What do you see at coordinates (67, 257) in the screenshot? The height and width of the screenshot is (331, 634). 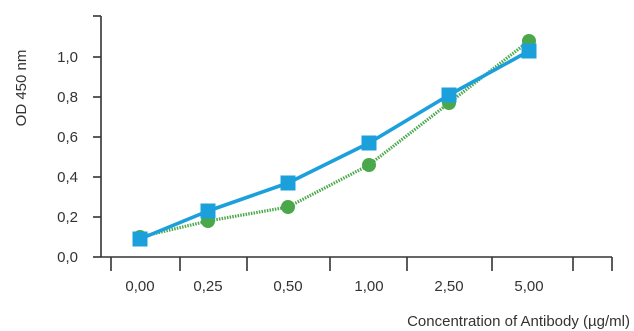 I see `y-tick-label-0: 0,0` at bounding box center [67, 257].